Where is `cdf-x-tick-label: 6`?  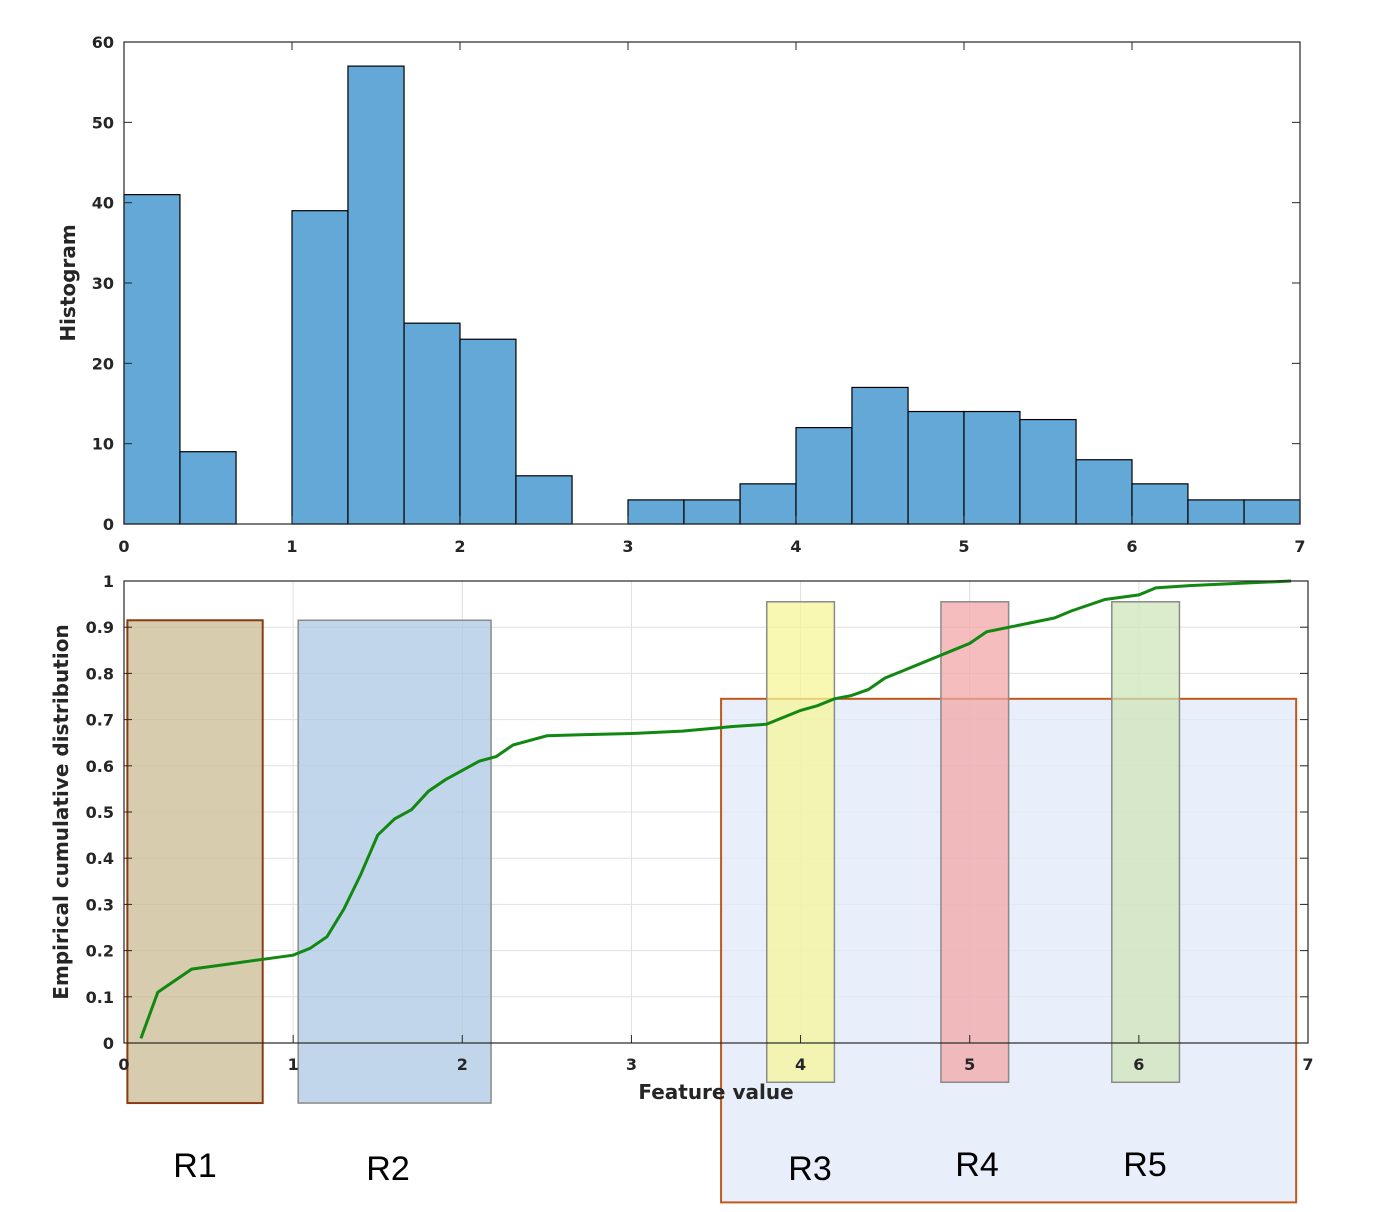
cdf-x-tick-label: 6 is located at coordinates (1138, 1064).